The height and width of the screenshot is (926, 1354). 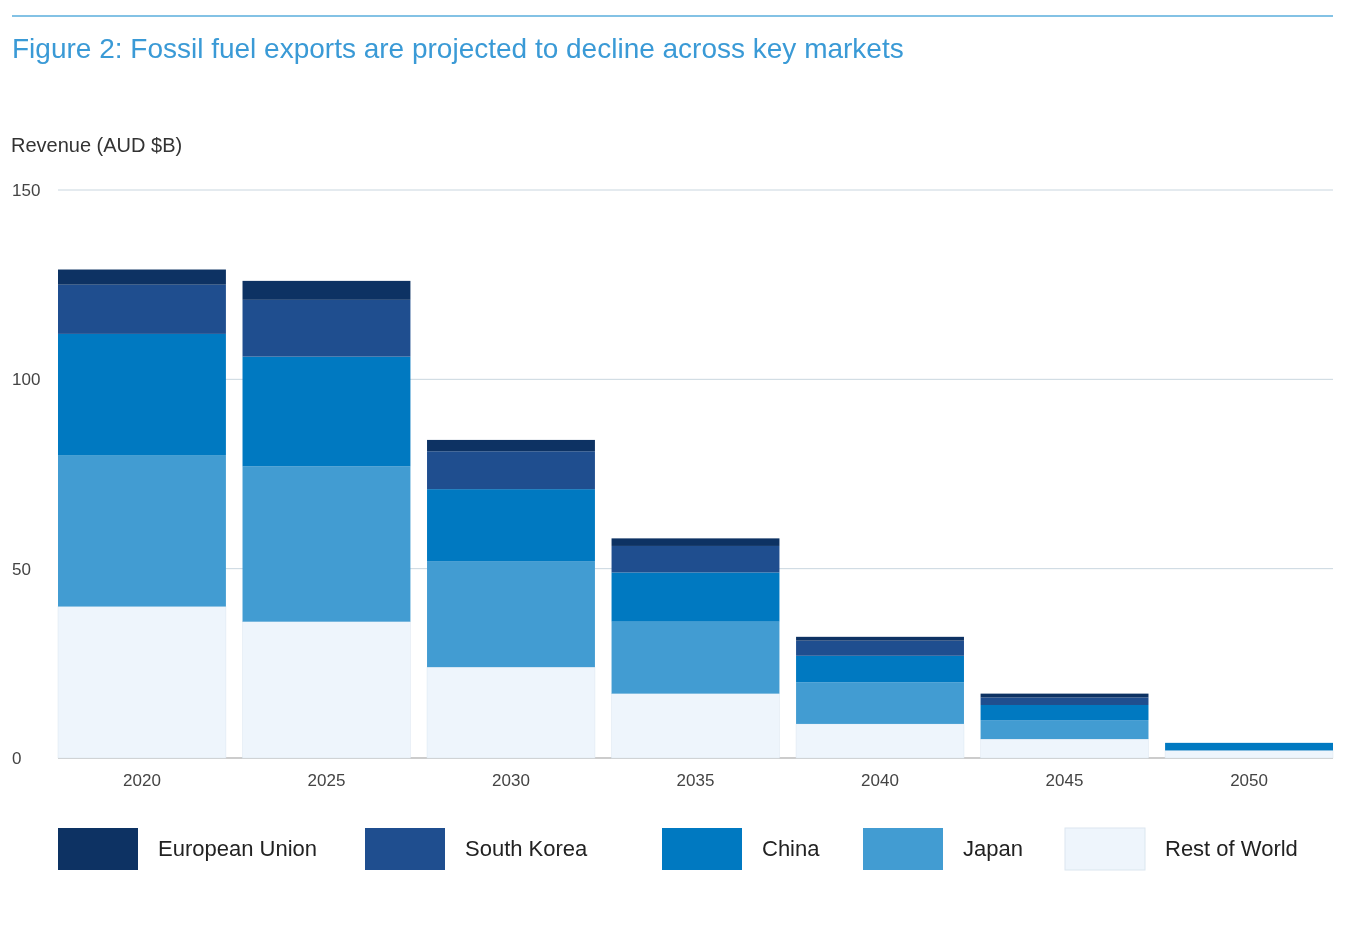 What do you see at coordinates (1231, 848) in the screenshot?
I see `legend-label: Rest of World` at bounding box center [1231, 848].